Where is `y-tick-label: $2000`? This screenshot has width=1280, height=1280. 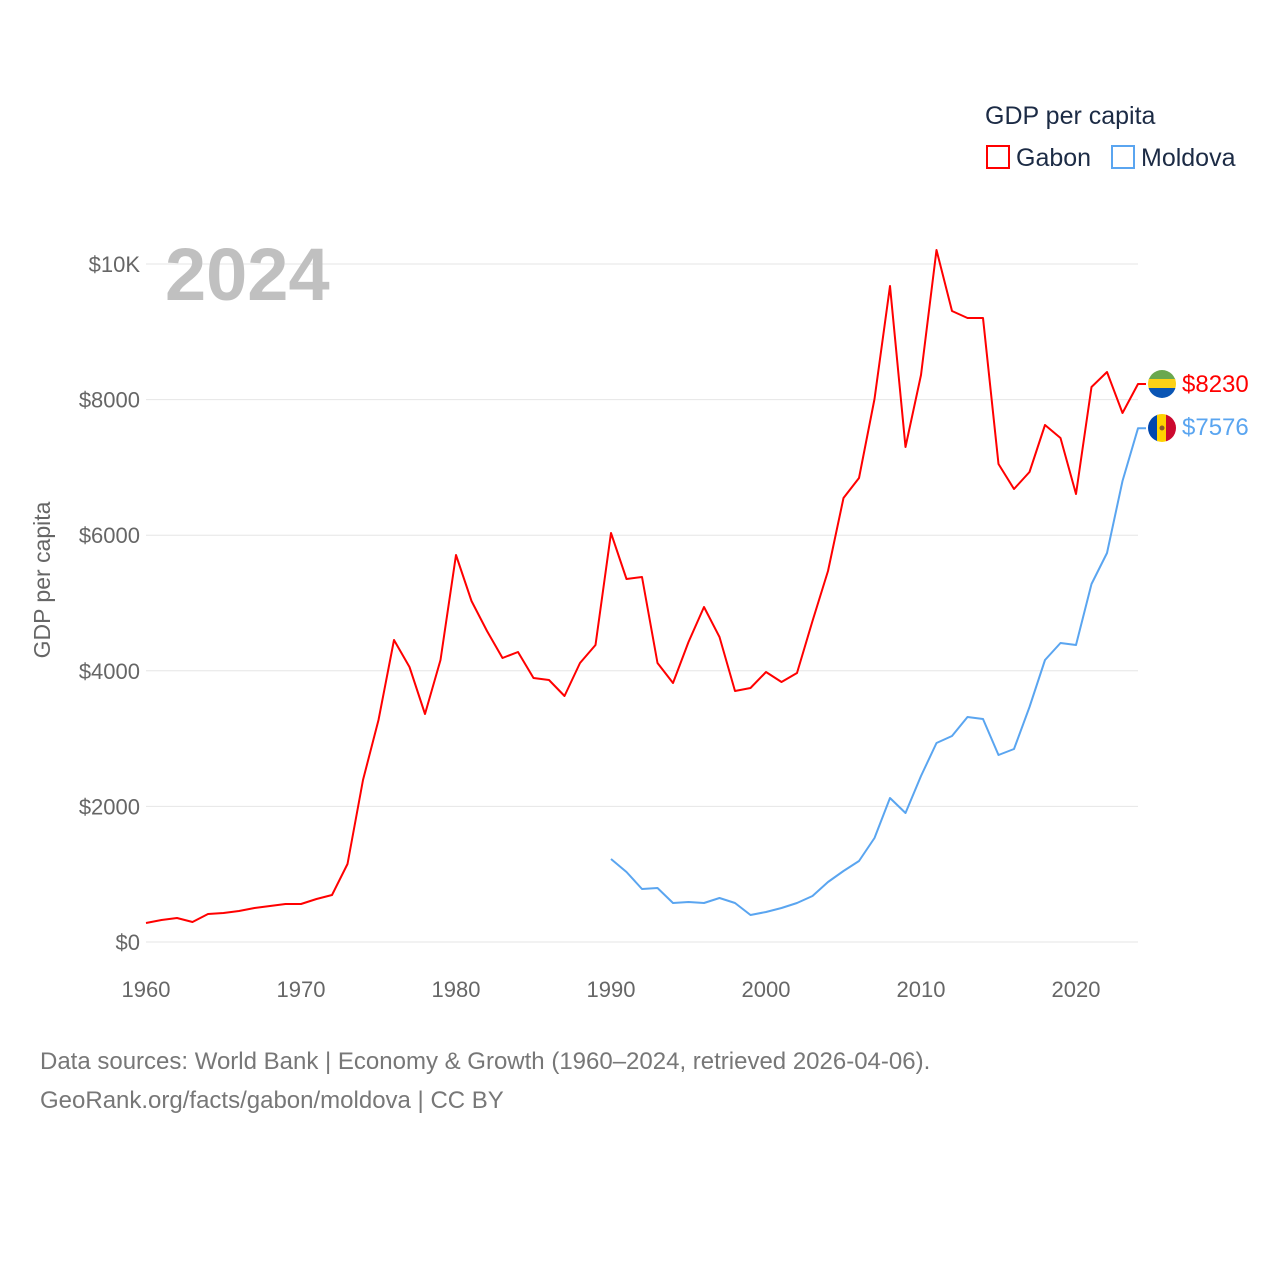
y-tick-label: $2000 is located at coordinates (109, 806).